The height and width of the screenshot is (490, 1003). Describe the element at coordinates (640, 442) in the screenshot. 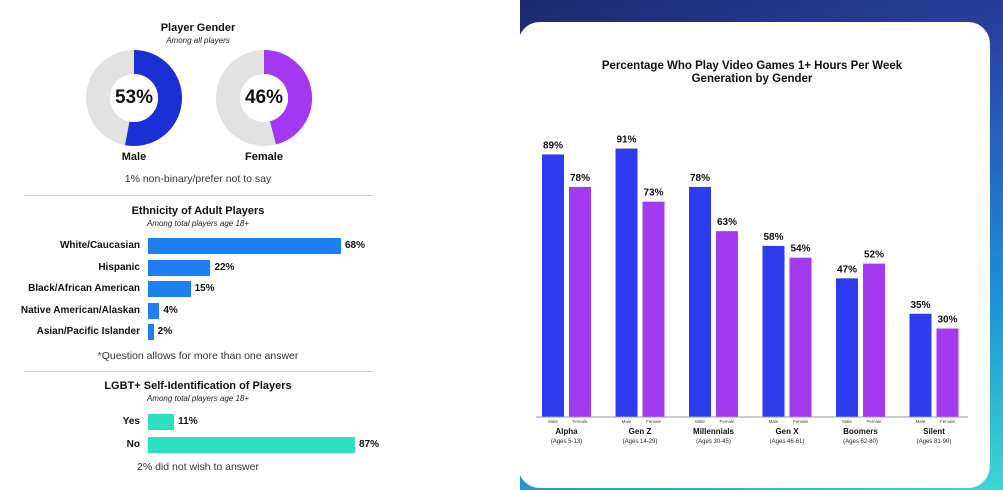

I see `generation-ages-label: (Ages 14-29)` at that location.